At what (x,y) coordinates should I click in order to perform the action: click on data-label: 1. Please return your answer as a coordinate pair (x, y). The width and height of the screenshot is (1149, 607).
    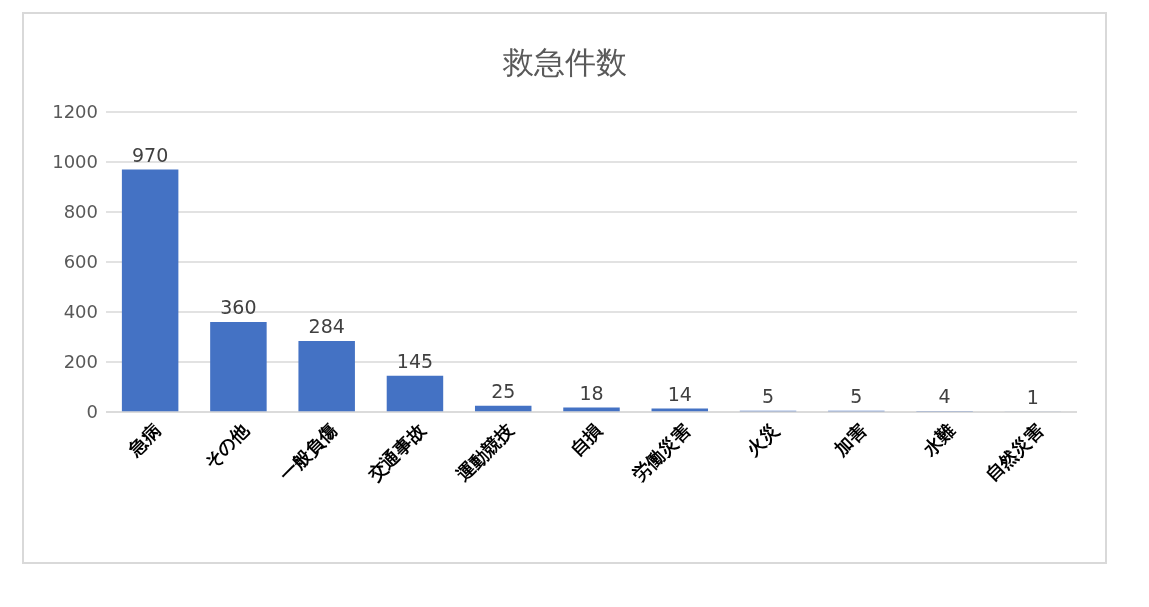
    Looking at the image, I should click on (1032, 396).